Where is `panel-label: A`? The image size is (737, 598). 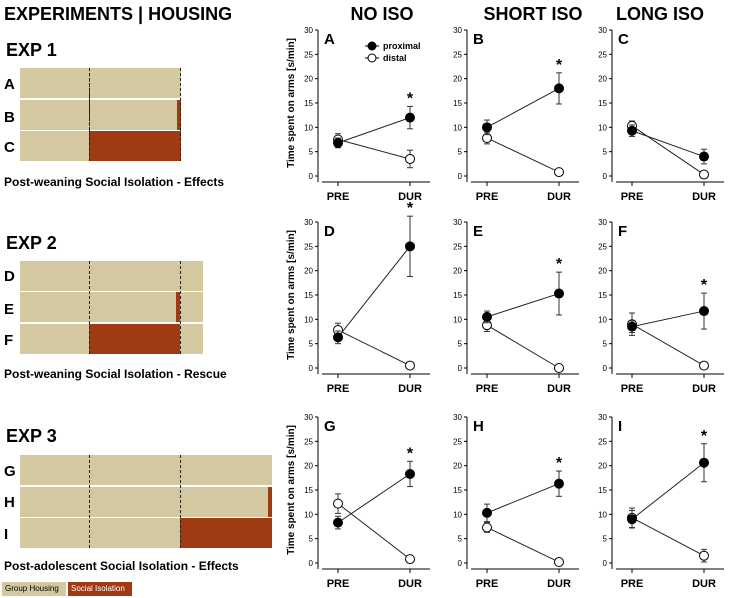 panel-label: A is located at coordinates (329, 39).